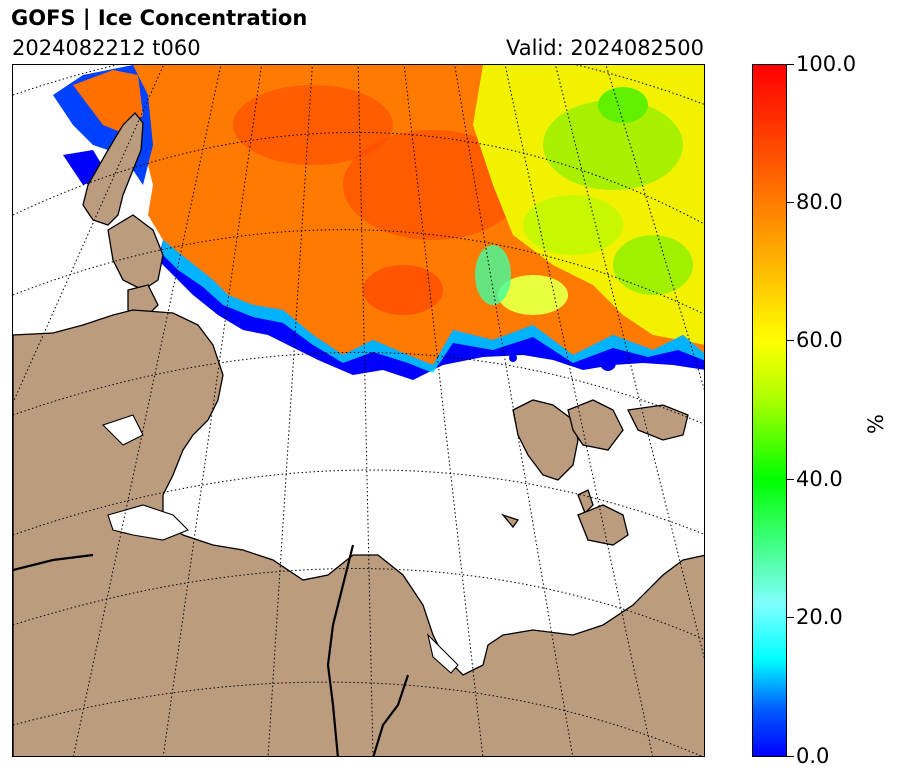 The height and width of the screenshot is (781, 897). Describe the element at coordinates (819, 479) in the screenshot. I see `colorbar-tick-label: 40.0` at that location.